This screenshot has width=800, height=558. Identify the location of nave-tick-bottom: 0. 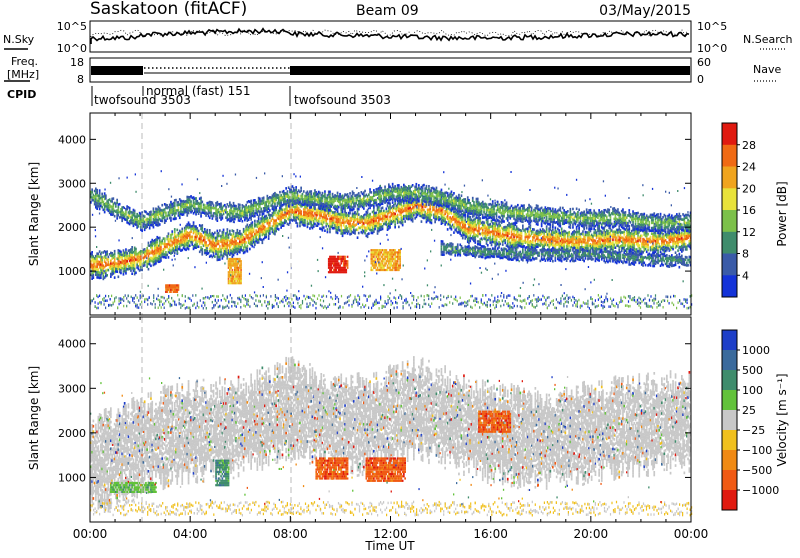
(700, 79).